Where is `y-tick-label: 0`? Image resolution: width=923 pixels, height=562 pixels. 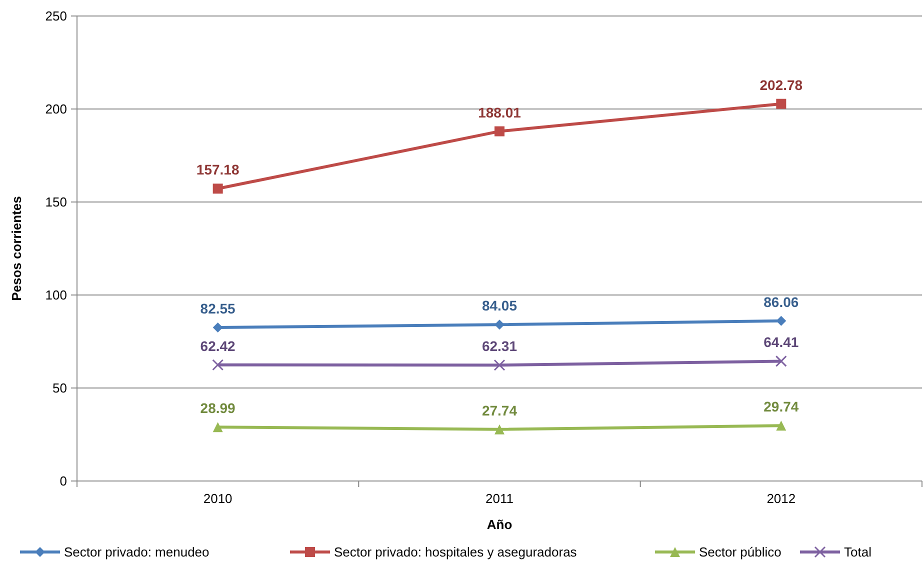
y-tick-label: 0 is located at coordinates (63, 481).